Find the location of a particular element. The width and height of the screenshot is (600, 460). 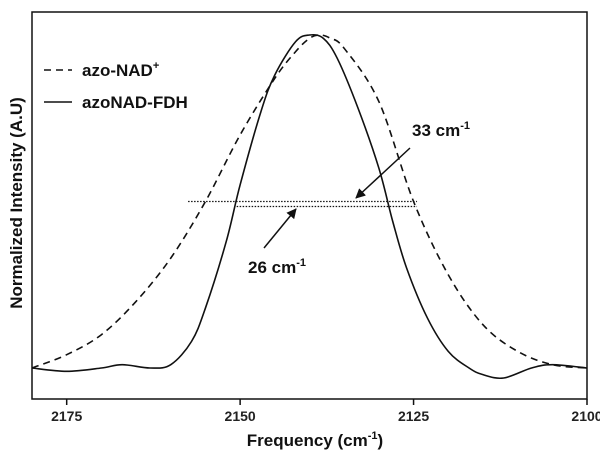

y-axis-title: Normalized Intensity (A.U) is located at coordinates (16, 203).